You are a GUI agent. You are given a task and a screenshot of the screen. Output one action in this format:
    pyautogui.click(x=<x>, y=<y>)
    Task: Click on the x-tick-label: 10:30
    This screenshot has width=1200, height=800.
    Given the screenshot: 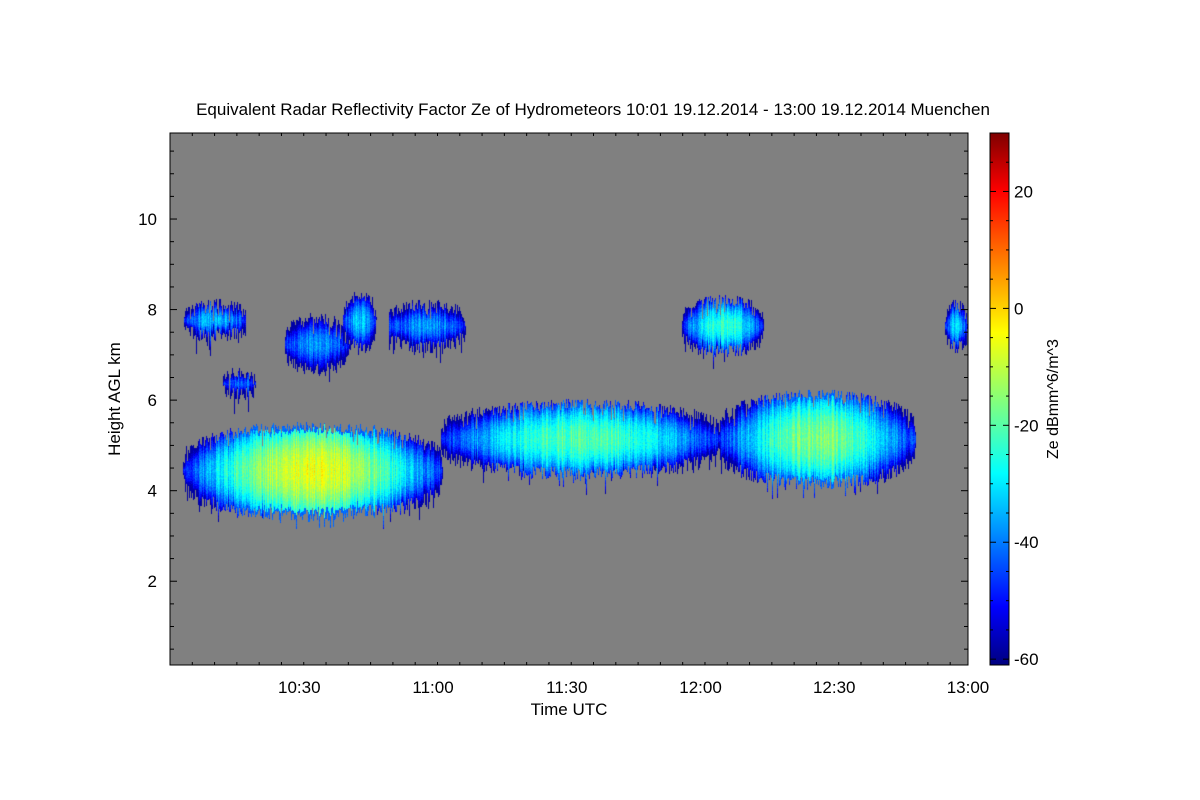 What is the action you would take?
    pyautogui.click(x=299, y=687)
    